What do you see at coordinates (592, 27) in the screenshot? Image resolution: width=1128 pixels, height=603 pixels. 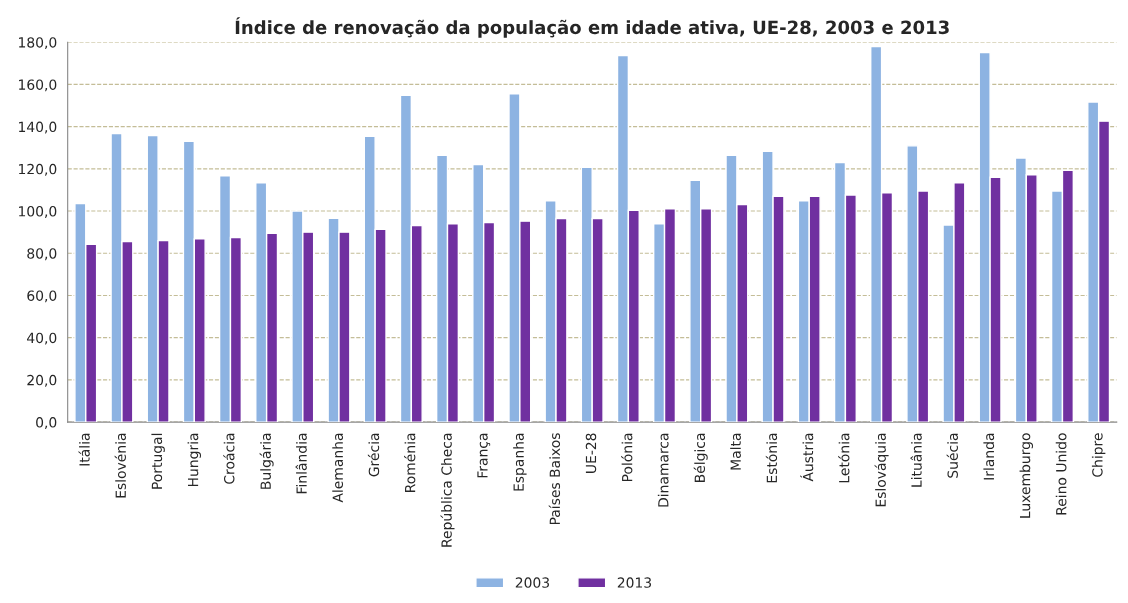 I see `chart-title: Índice de renovação da população em idade ativa, UE-28, 2003 e 2013` at bounding box center [592, 27].